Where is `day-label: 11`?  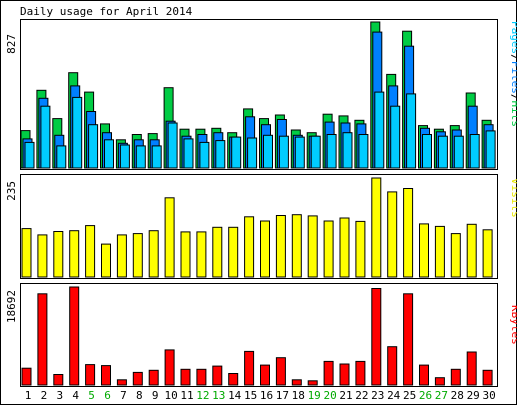 day-label: 11 is located at coordinates (186, 395).